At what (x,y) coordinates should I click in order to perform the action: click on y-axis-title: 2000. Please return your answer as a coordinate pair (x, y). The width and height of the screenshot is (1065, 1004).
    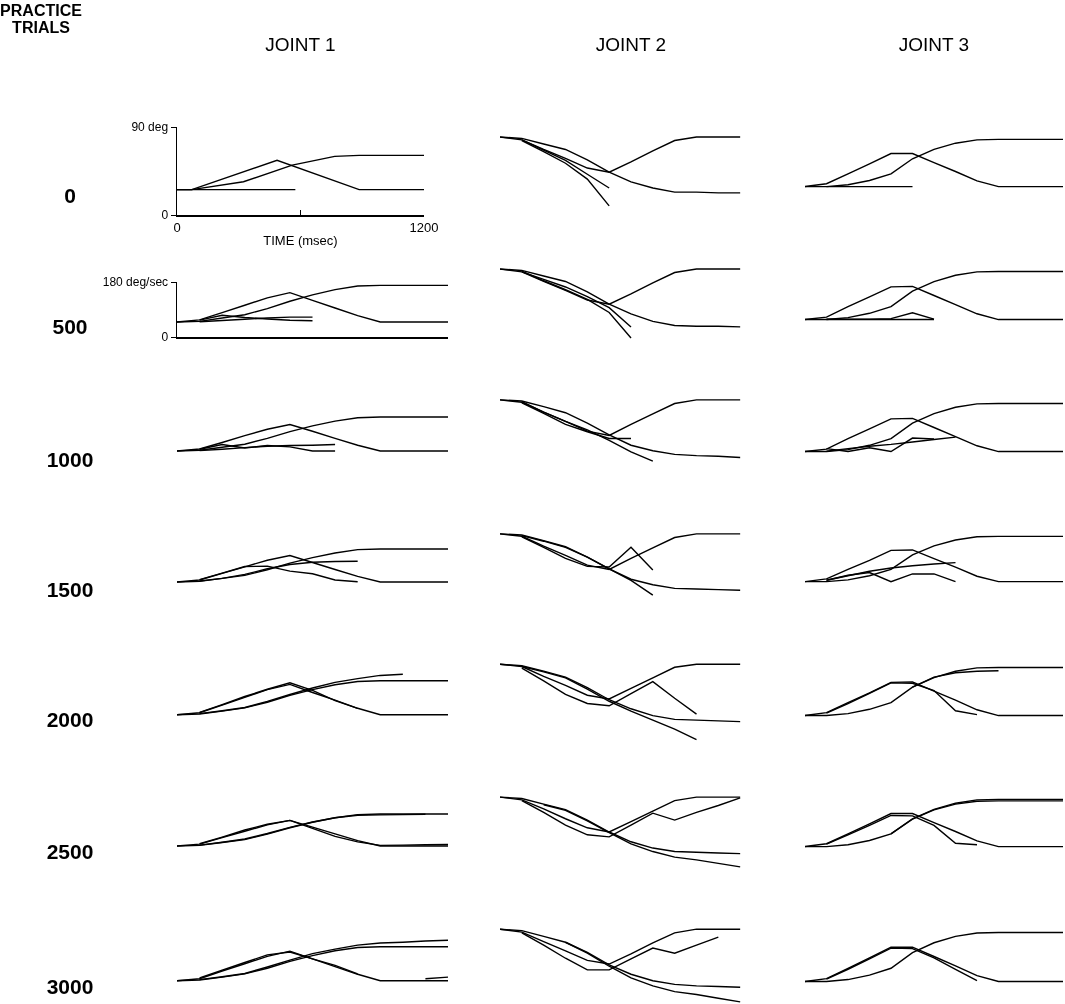
    Looking at the image, I should click on (70, 720).